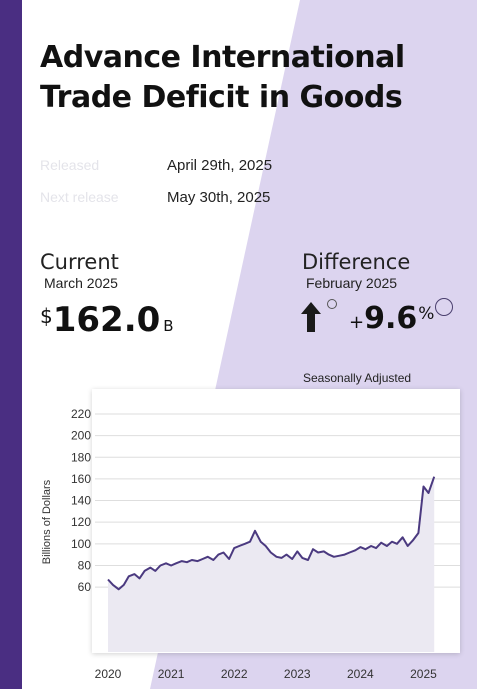 The image size is (477, 689). What do you see at coordinates (81, 479) in the screenshot?
I see `y-tick-label: 160` at bounding box center [81, 479].